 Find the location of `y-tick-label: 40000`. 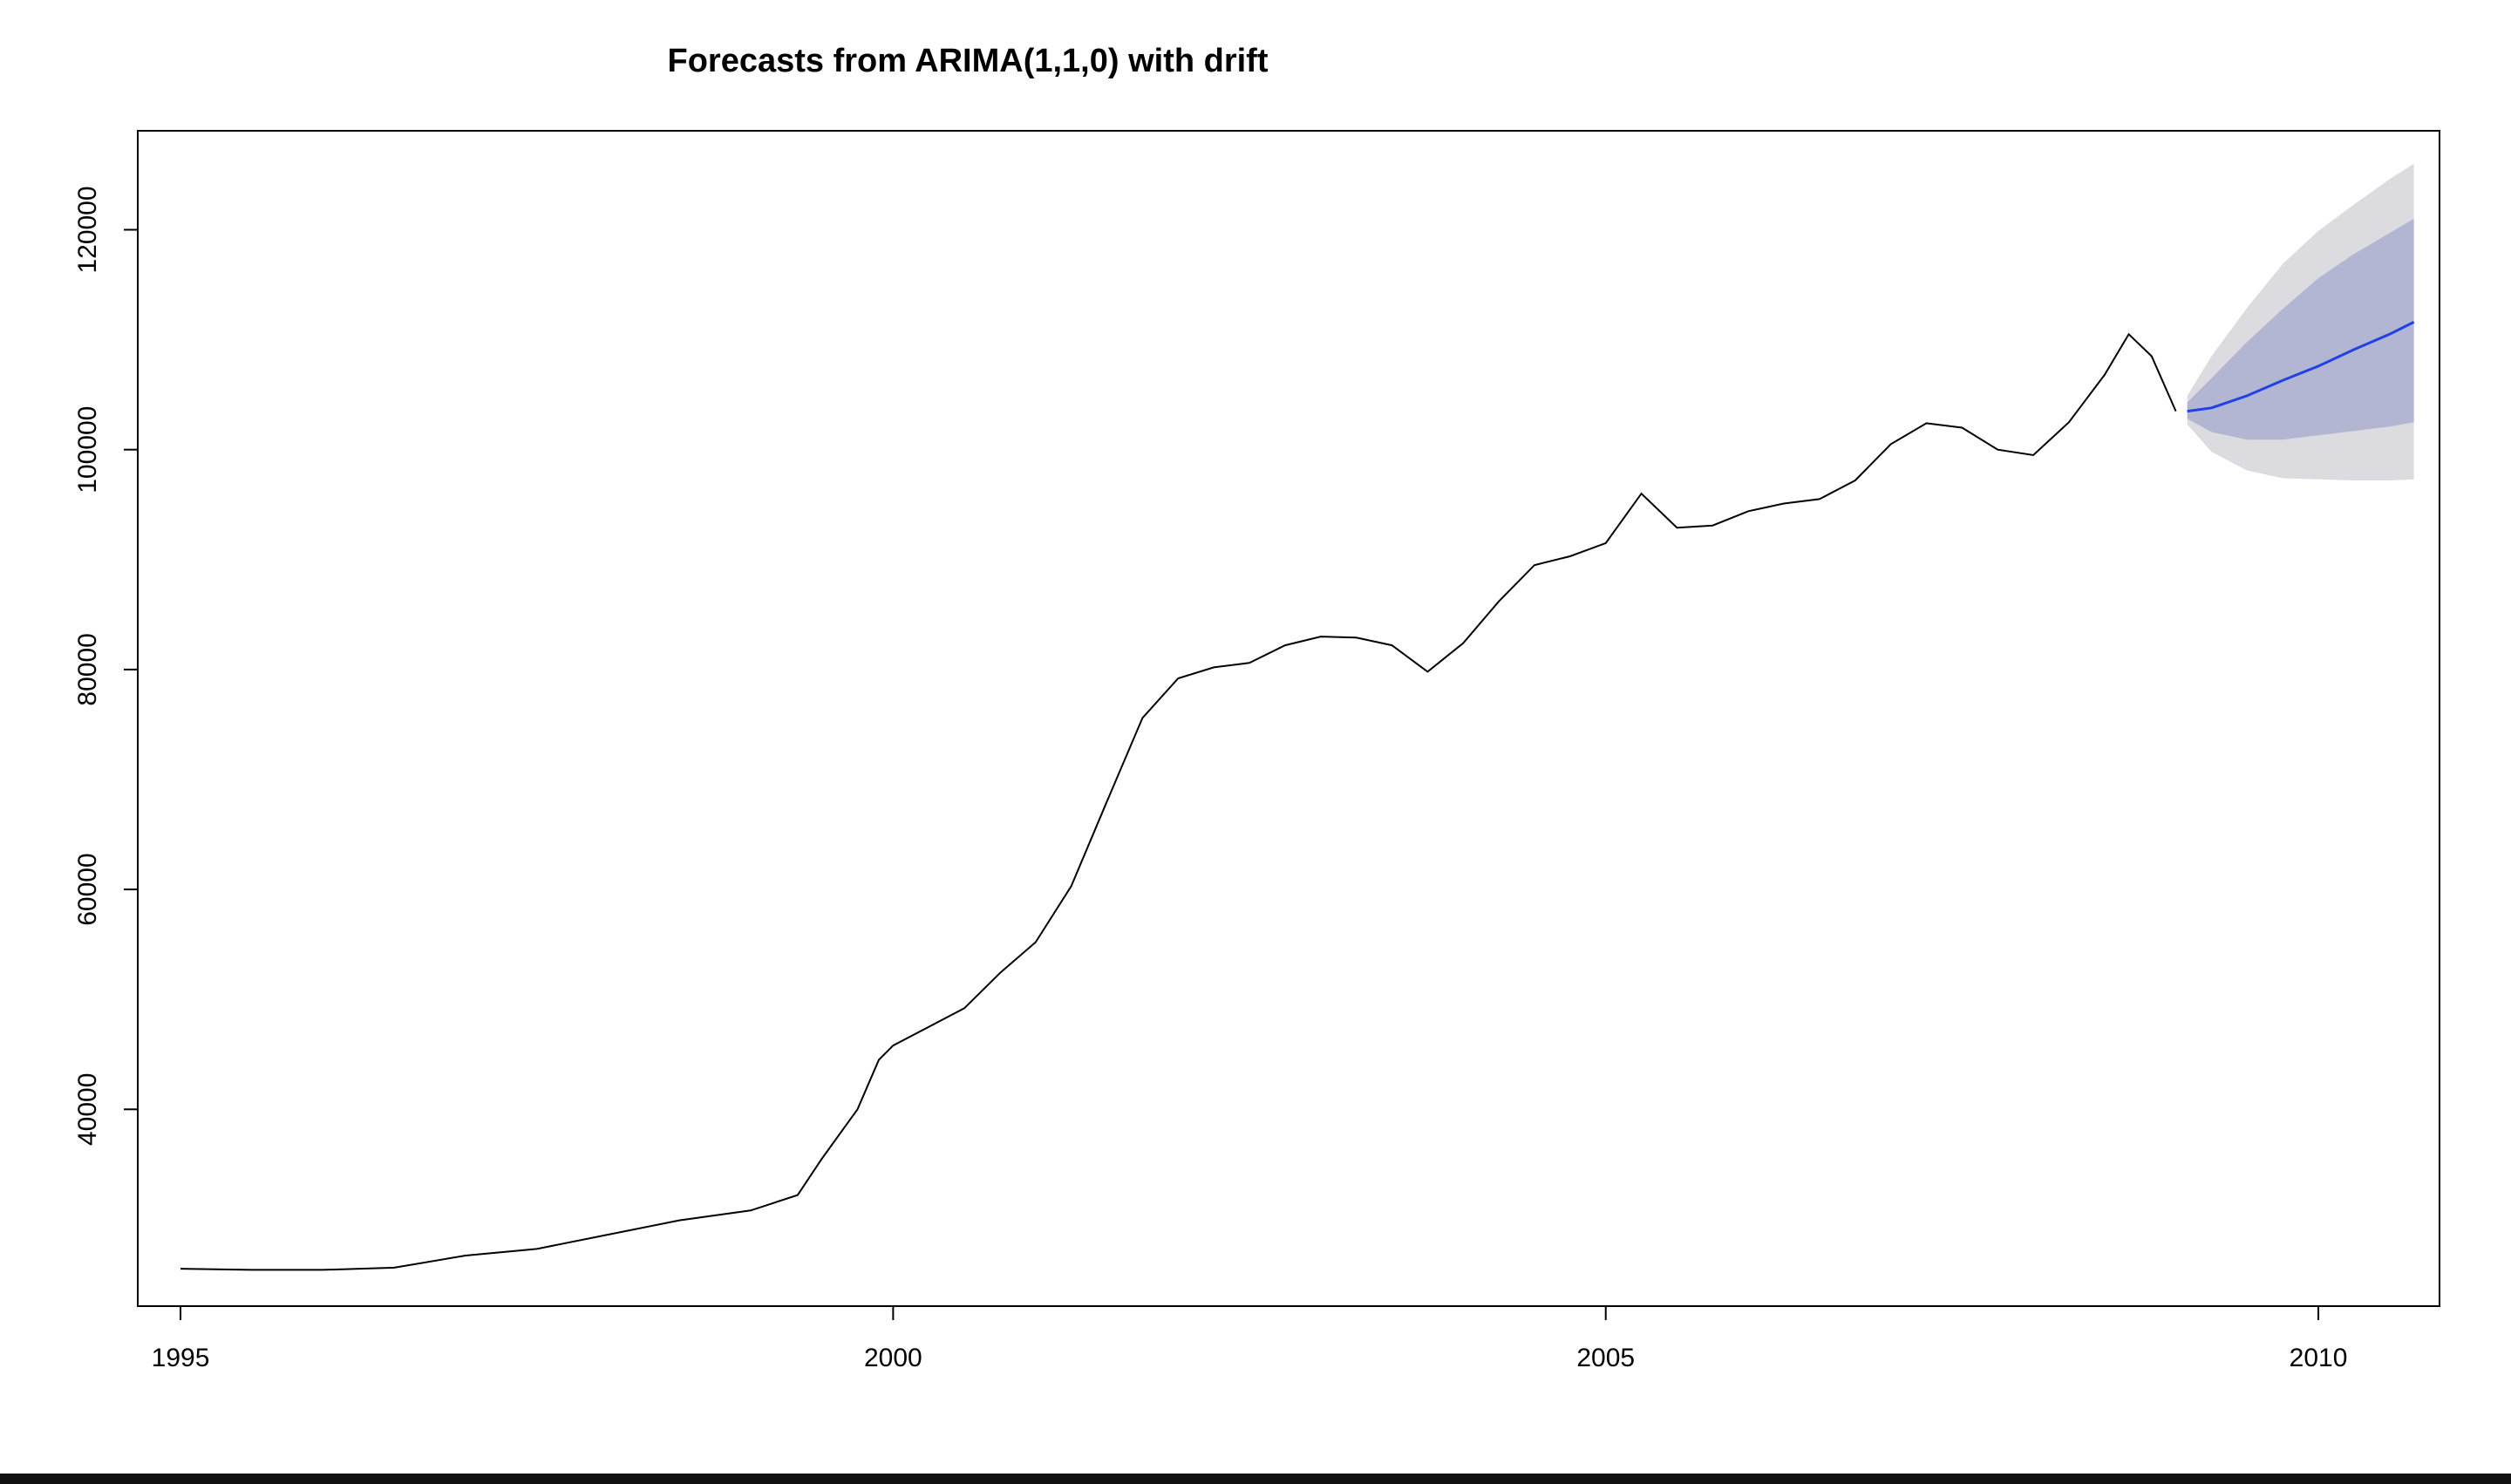

y-tick-label: 40000 is located at coordinates (87, 1109).